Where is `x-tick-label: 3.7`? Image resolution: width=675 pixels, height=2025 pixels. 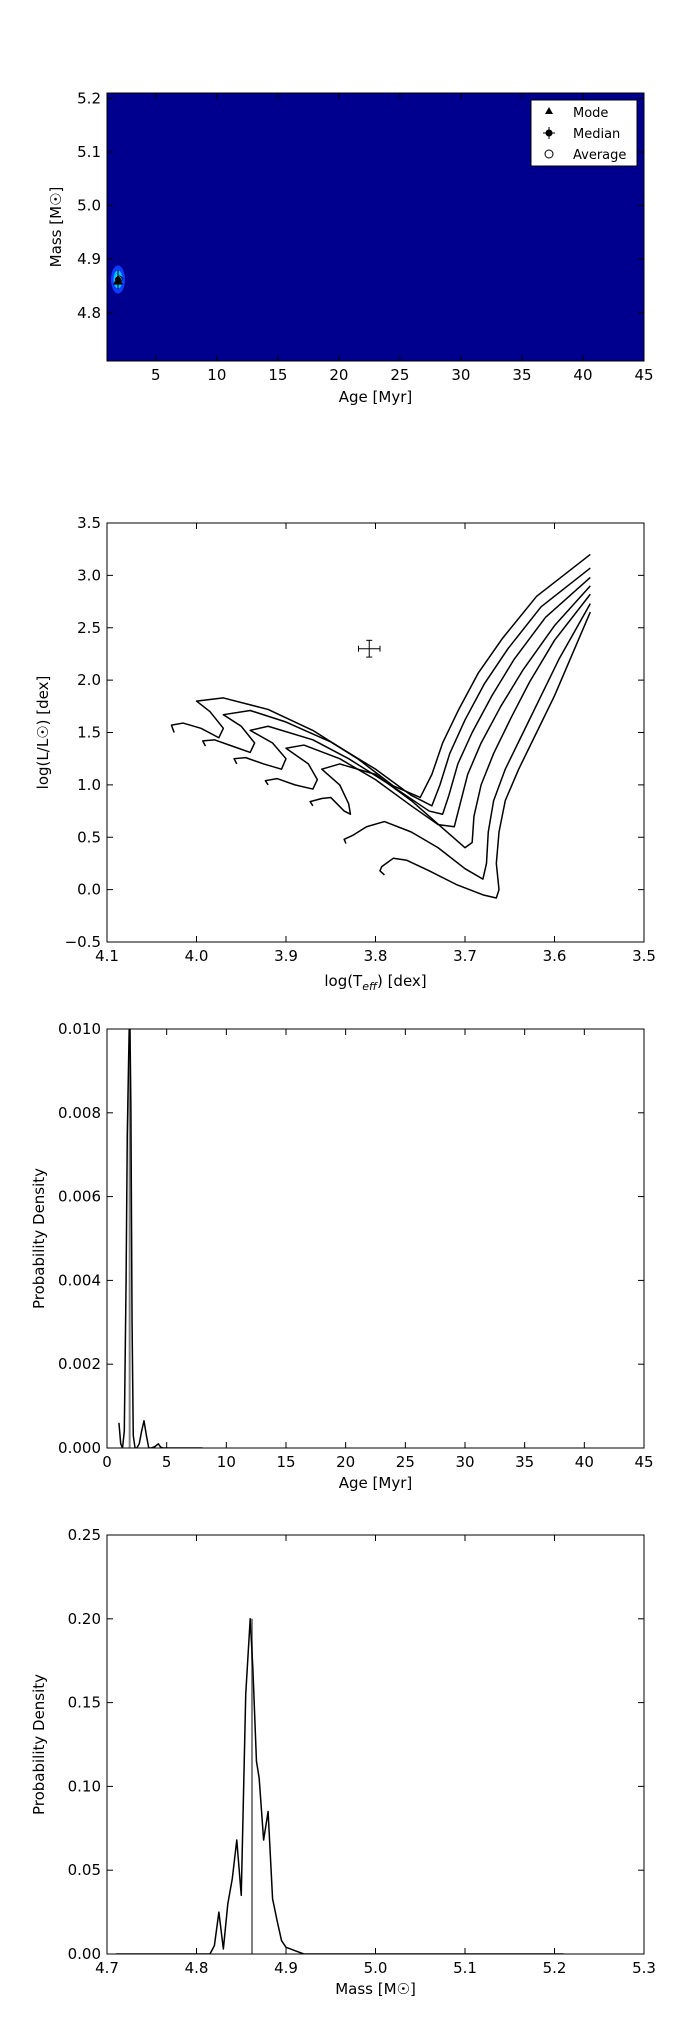 x-tick-label: 3.7 is located at coordinates (465, 956).